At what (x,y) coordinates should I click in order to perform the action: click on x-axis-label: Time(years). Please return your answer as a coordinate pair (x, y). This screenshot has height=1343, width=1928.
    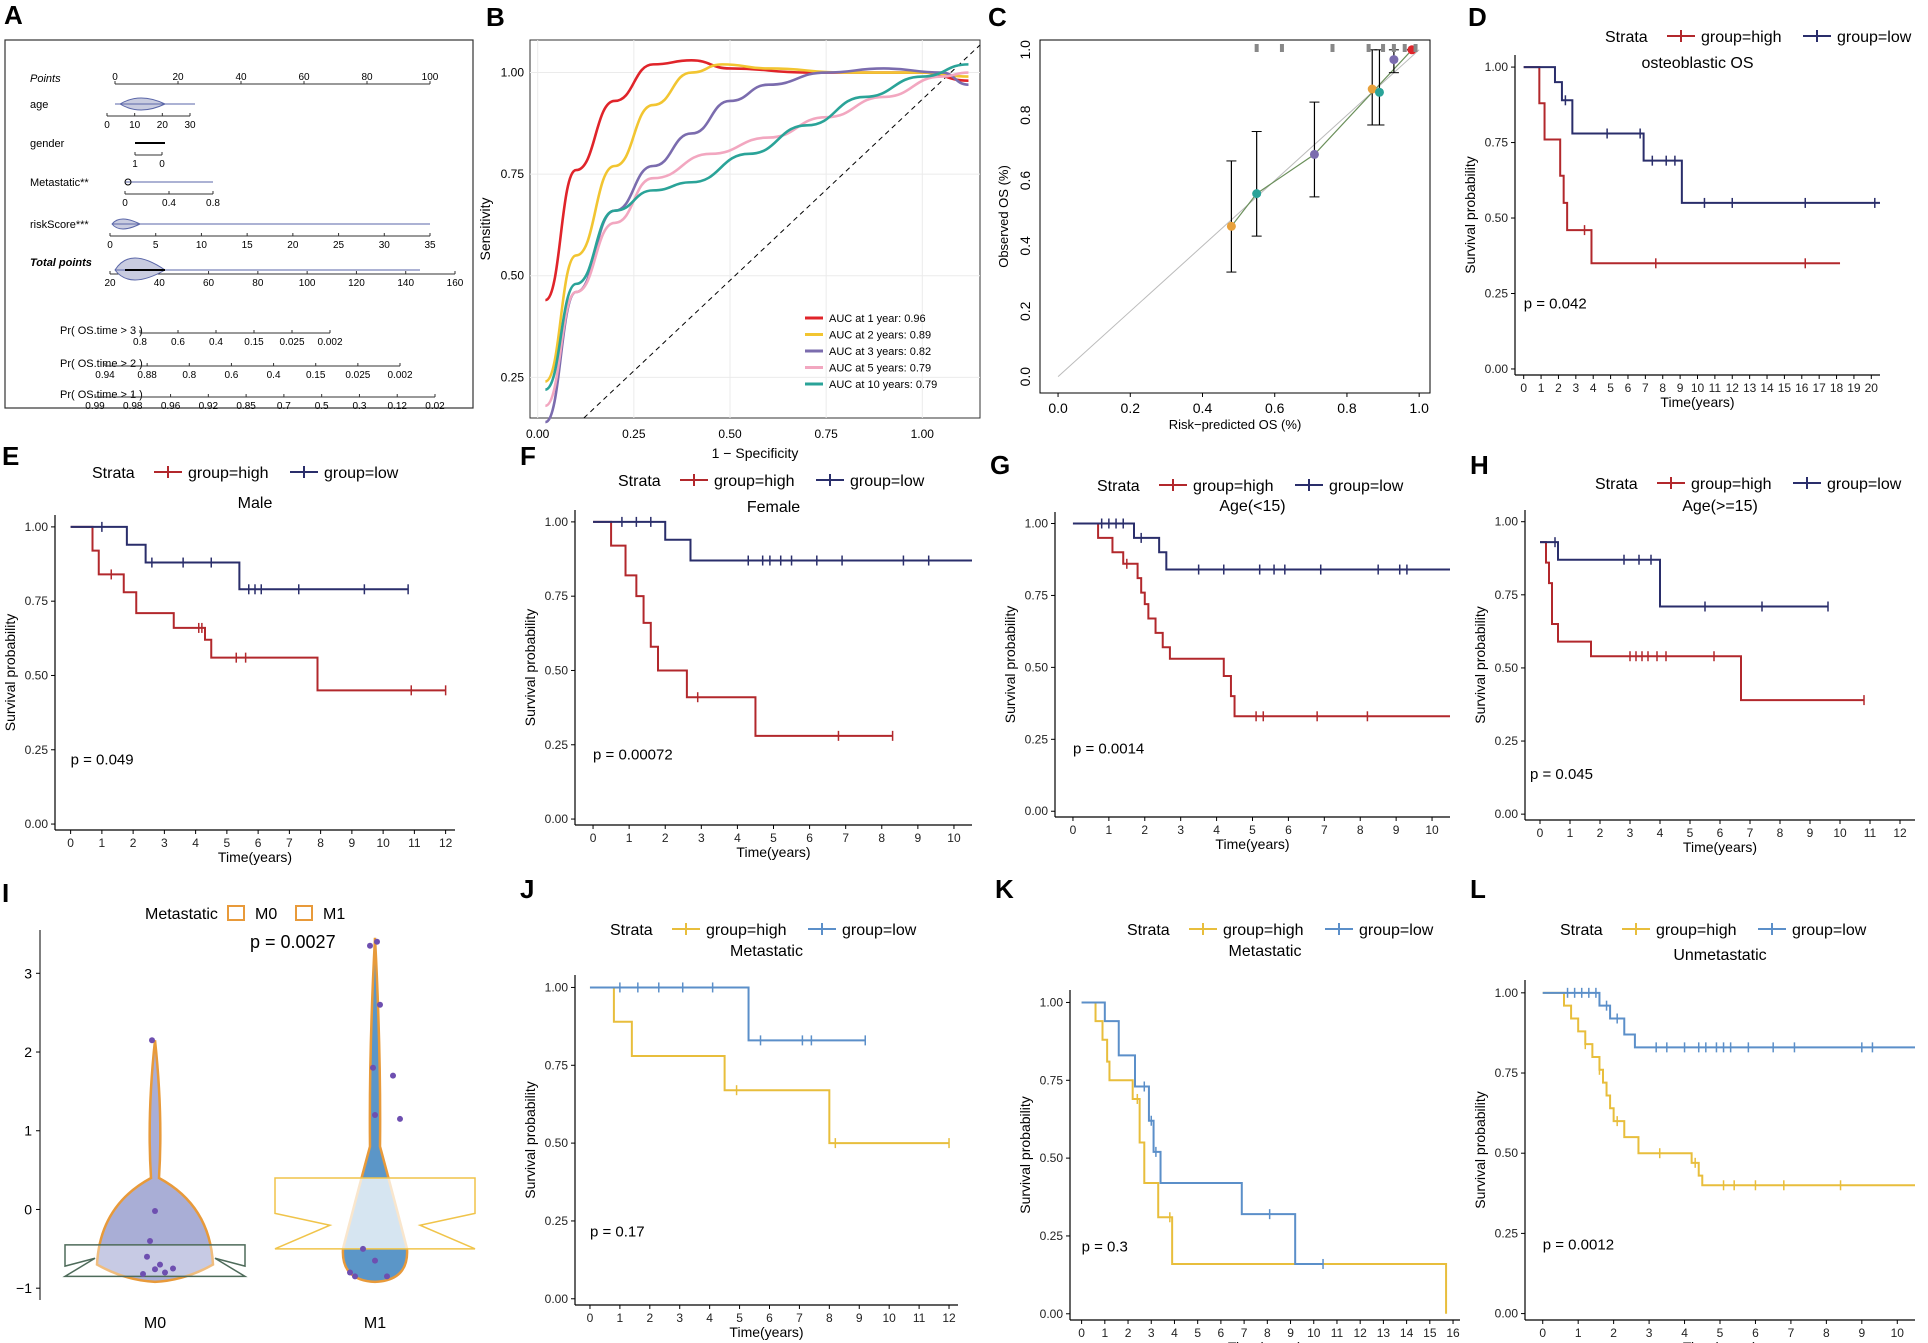
    Looking at the image, I should click on (1720, 1341).